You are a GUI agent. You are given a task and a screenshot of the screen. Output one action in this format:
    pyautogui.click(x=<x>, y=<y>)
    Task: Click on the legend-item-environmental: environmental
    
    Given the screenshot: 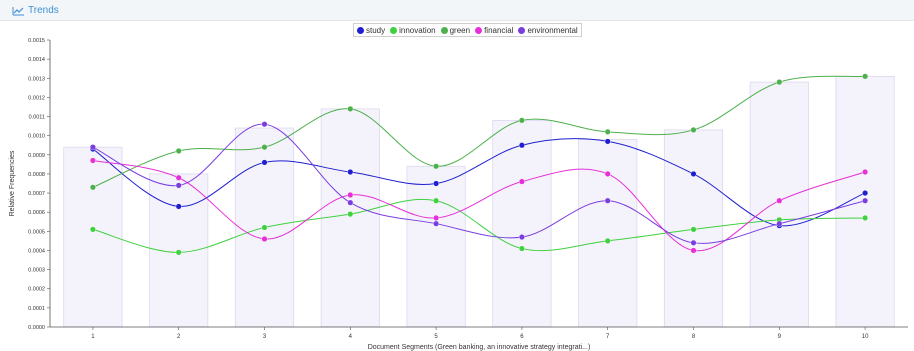 What is the action you would take?
    pyautogui.click(x=548, y=30)
    